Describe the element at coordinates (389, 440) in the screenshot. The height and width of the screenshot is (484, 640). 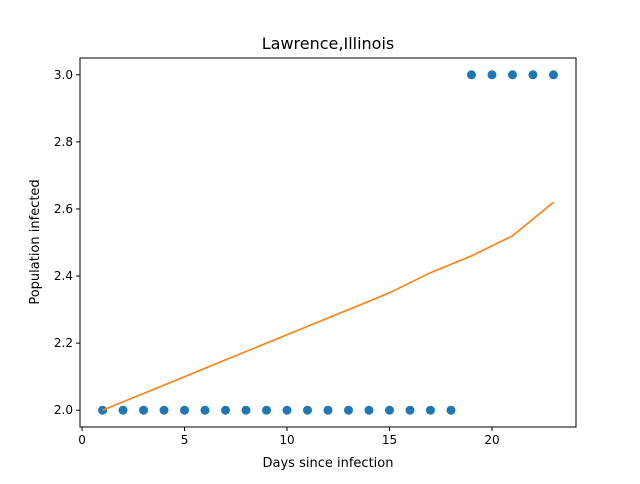
I see `x-tick-label: 15` at that location.